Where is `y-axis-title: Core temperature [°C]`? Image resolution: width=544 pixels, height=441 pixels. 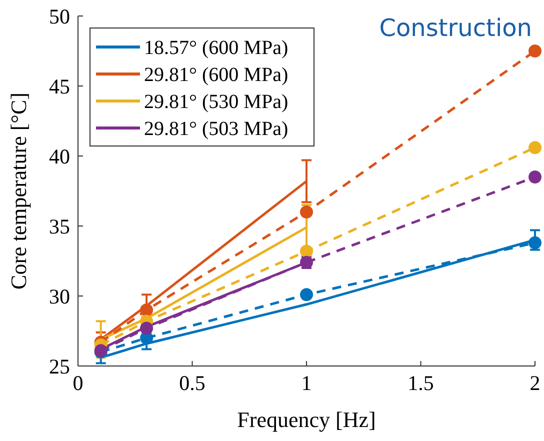
y-axis-title: Core temperature [°C] is located at coordinates (18, 191).